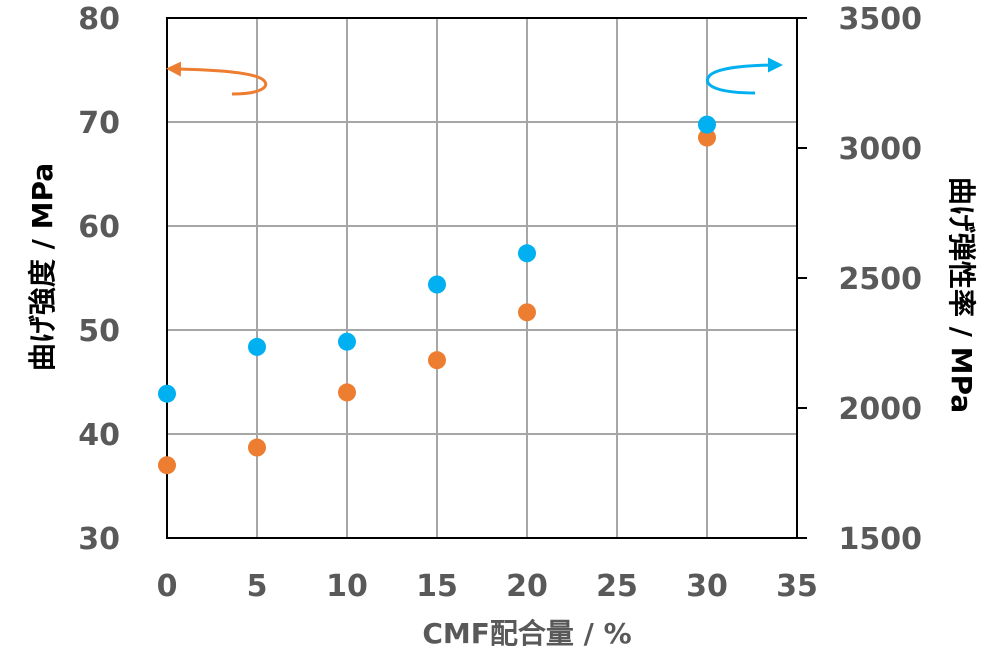 The width and height of the screenshot is (1000, 650). What do you see at coordinates (961, 295) in the screenshot?
I see `right-axis-title: 曲げ弾性率 / MPa` at bounding box center [961, 295].